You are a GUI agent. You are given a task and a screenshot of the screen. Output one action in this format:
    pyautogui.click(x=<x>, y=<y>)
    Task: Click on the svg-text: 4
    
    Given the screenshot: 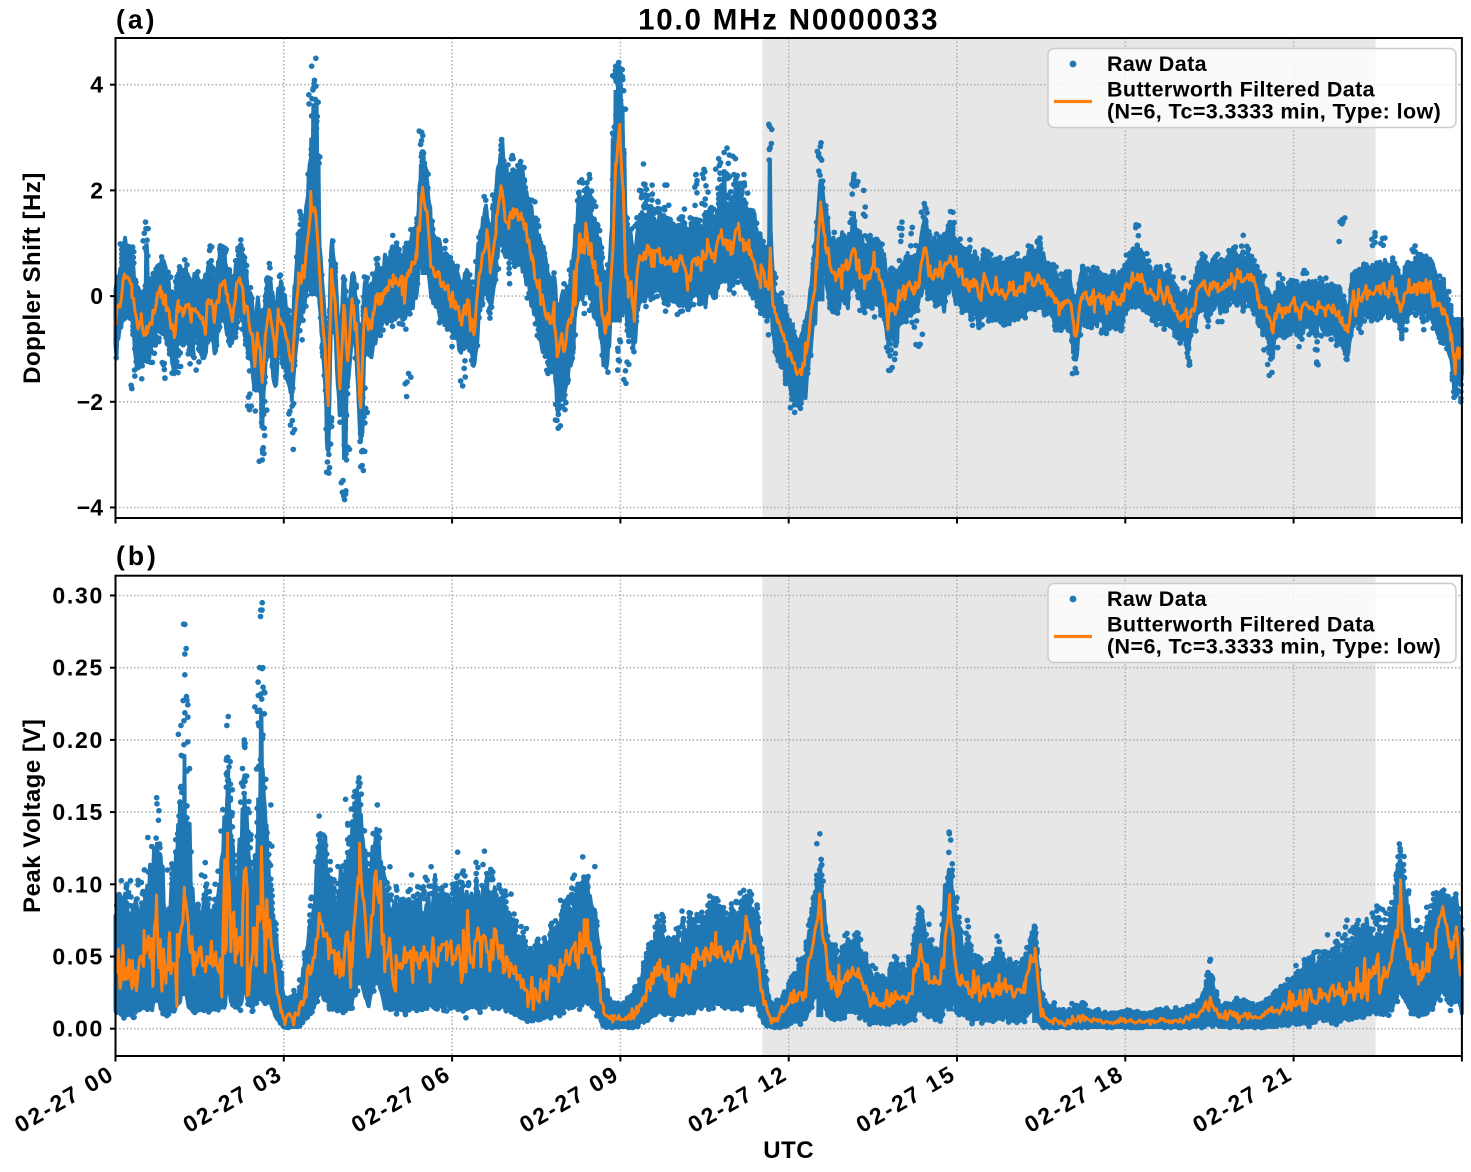 What is the action you would take?
    pyautogui.click(x=96, y=85)
    